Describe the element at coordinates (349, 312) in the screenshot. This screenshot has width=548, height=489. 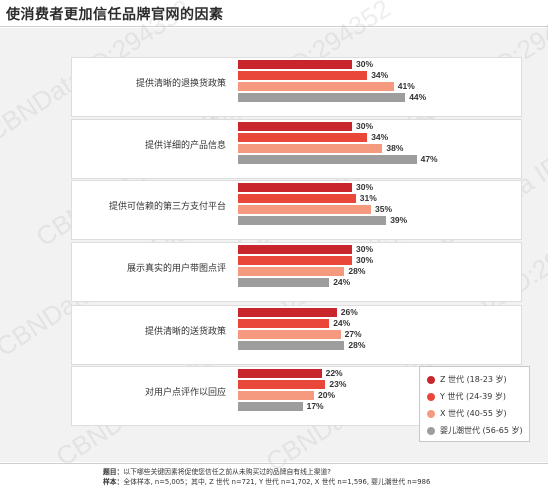
I see `bar-value-label: 26%` at that location.